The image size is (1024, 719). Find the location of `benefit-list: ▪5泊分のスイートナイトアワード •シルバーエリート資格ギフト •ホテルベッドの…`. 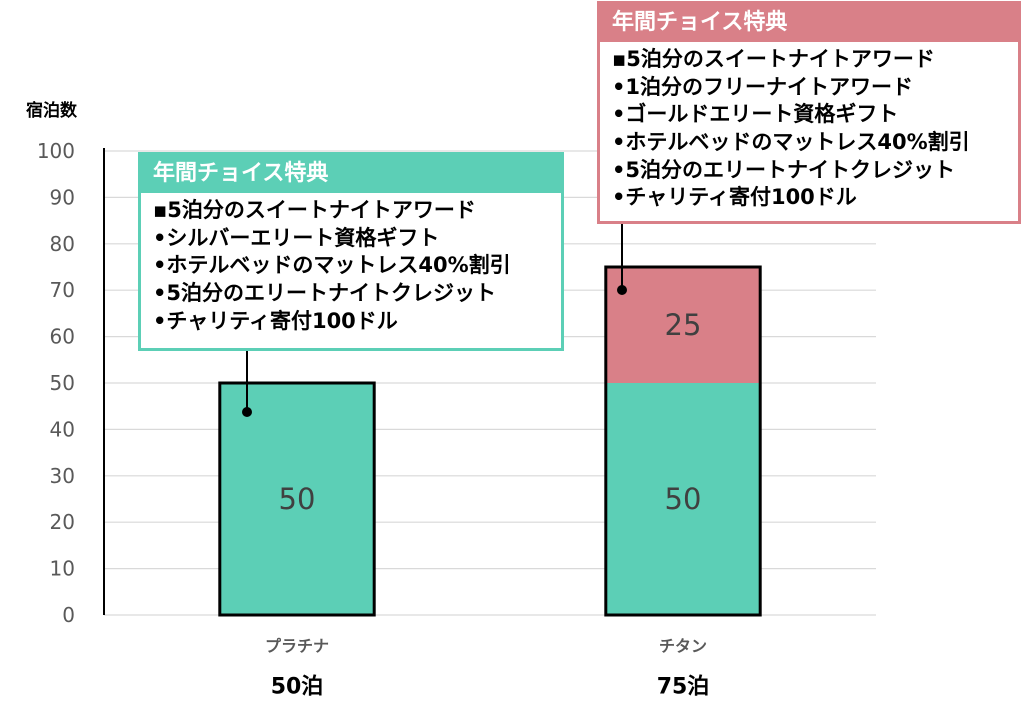

benefit-list: ▪5泊分のスイートナイトアワード •シルバーエリート資格ギフト •ホテルベッドの… is located at coordinates (351, 264).